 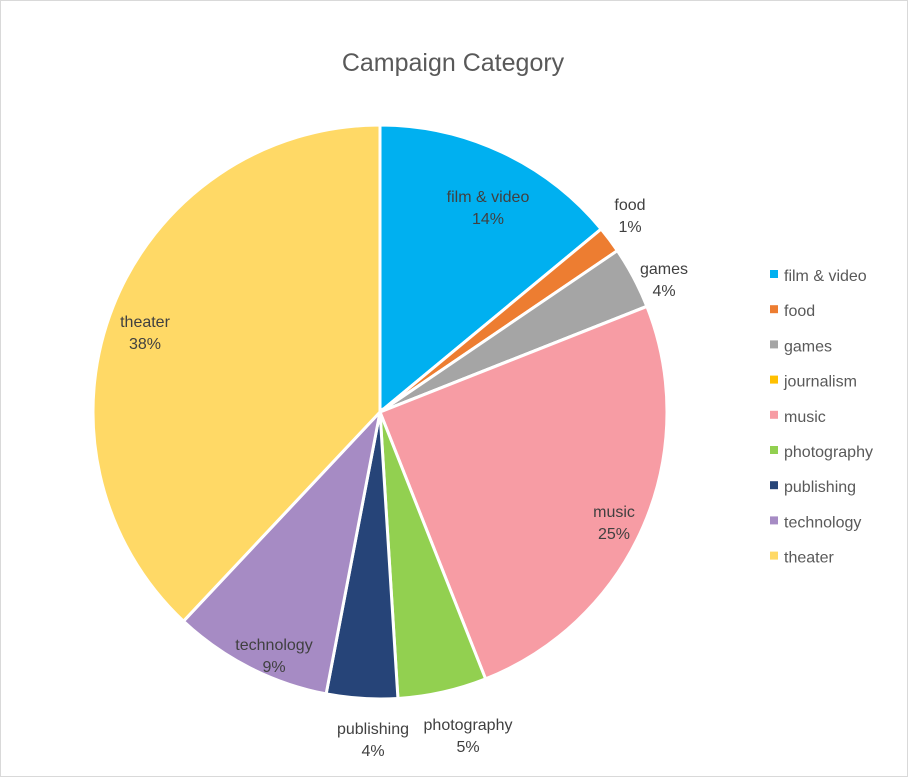 I want to click on slice-label-film-video: film & video 14%, so click(x=488, y=208).